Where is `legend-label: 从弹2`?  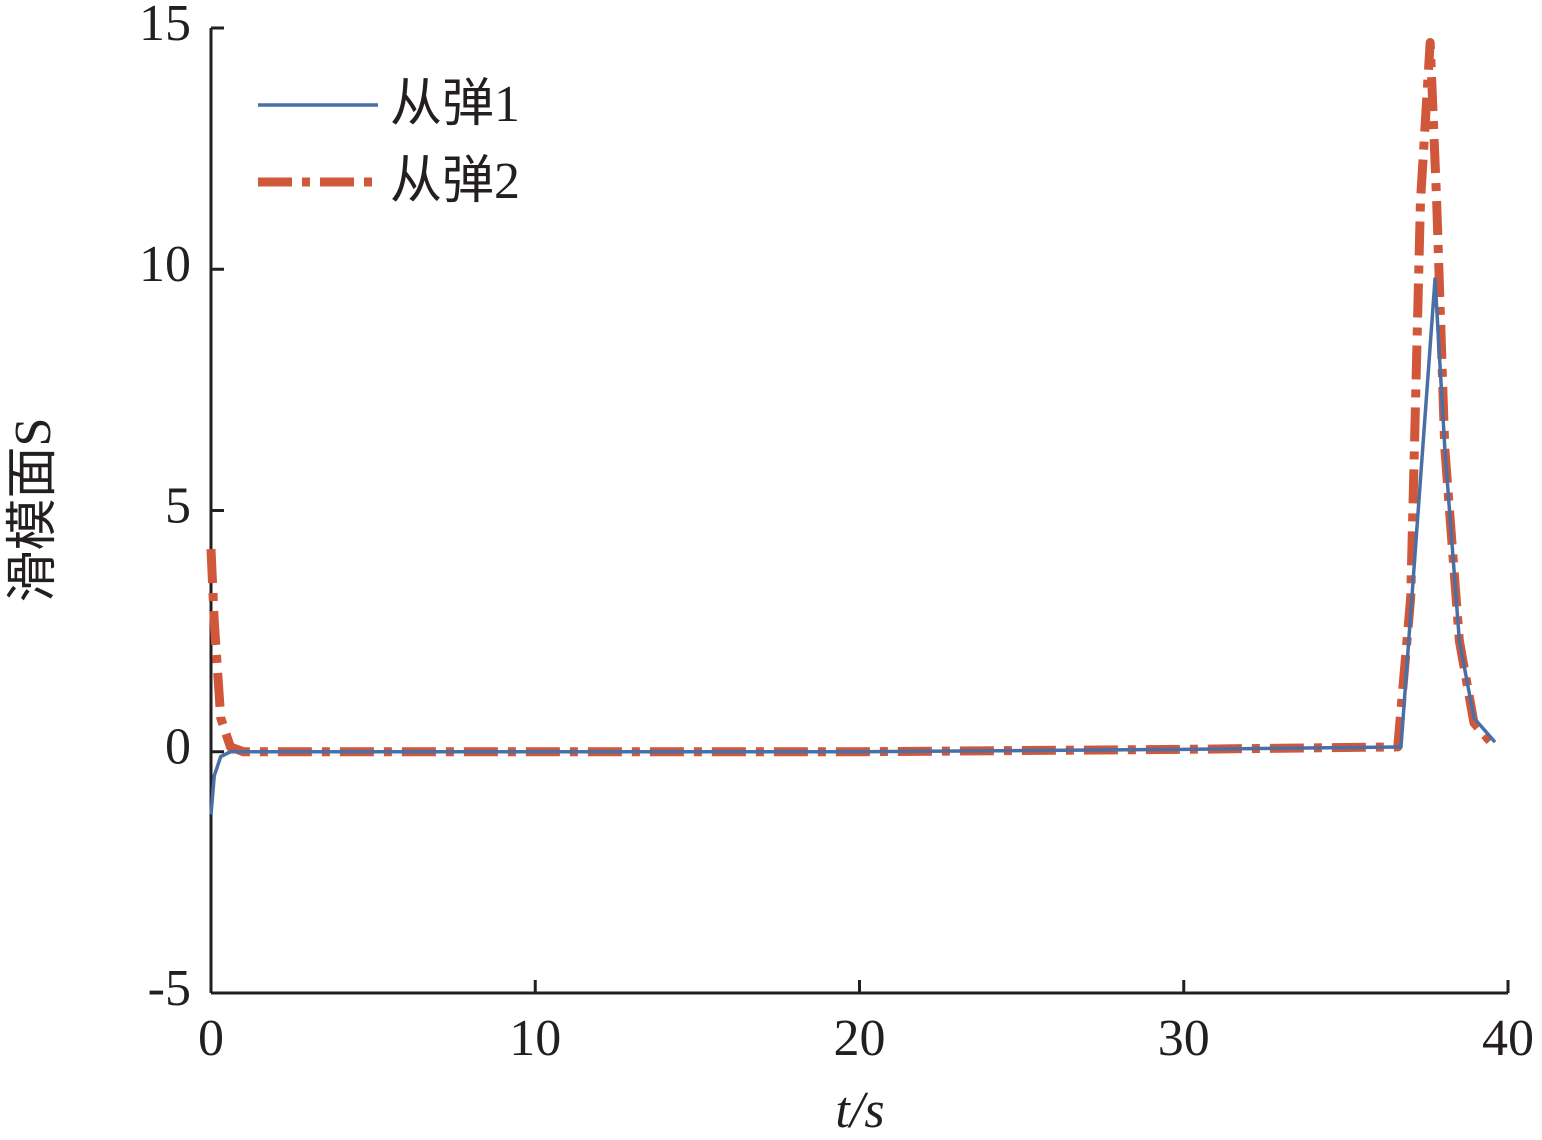 legend-label: 从弹2 is located at coordinates (455, 181).